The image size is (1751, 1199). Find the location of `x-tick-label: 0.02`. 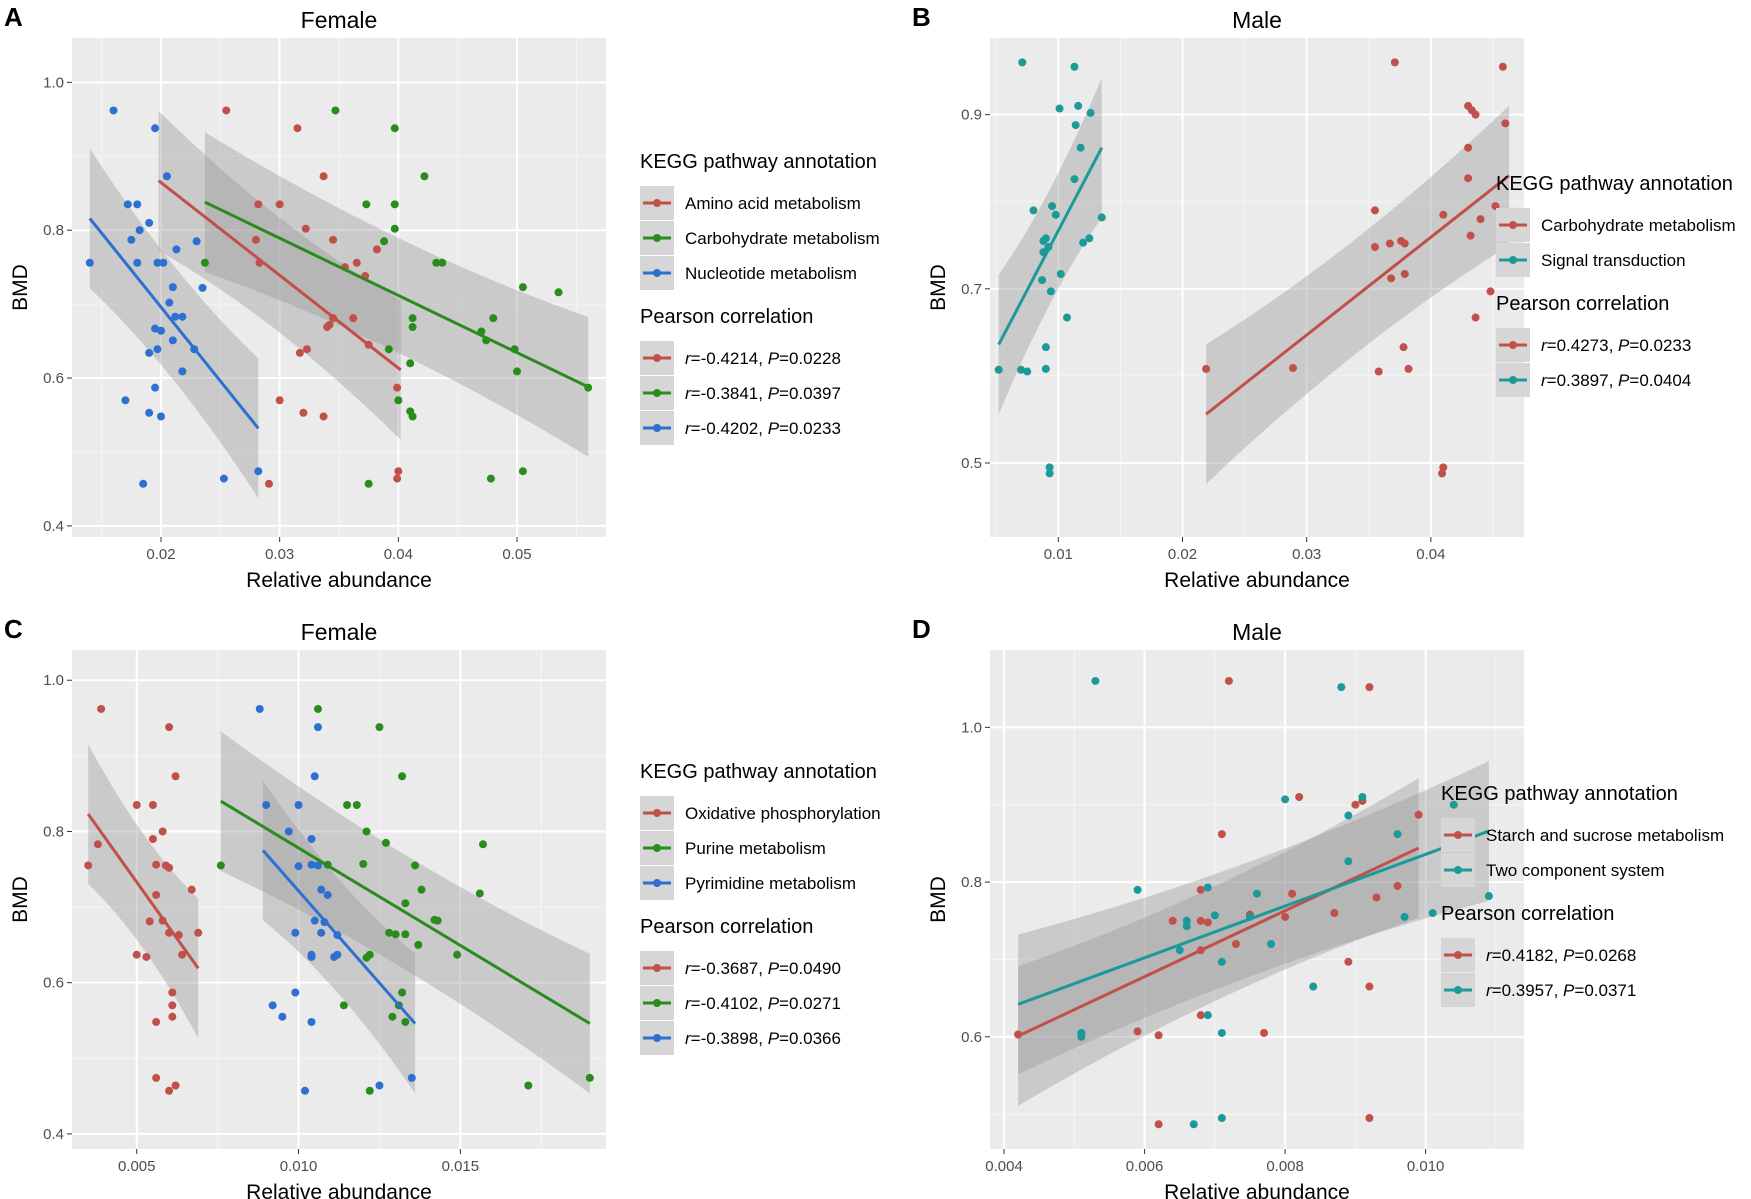

x-tick-label: 0.02 is located at coordinates (160, 554).